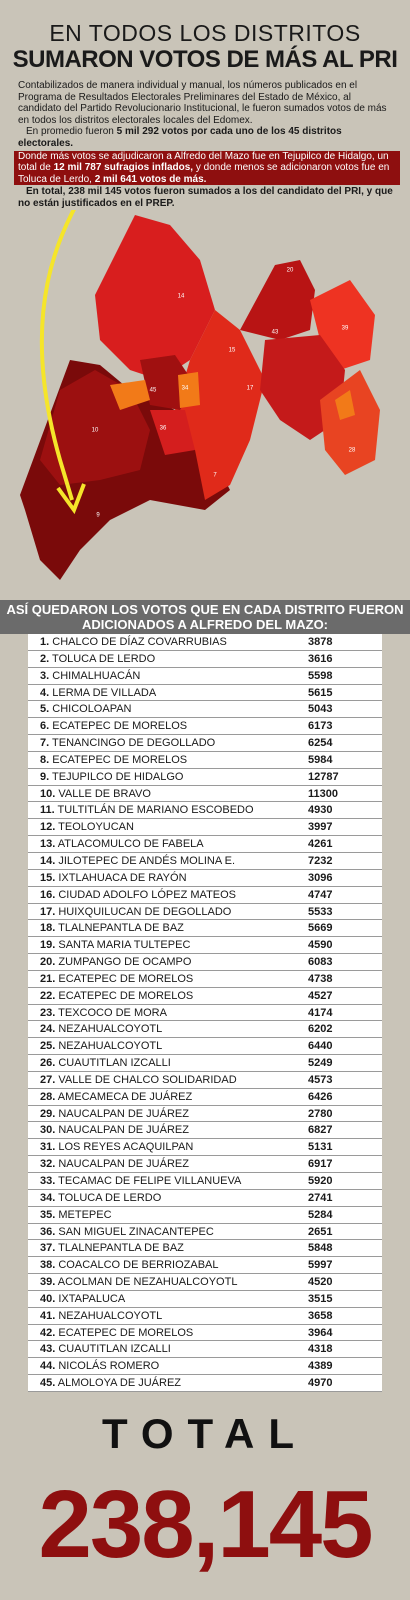  What do you see at coordinates (320, 1164) in the screenshot?
I see `vote-count: 6917` at bounding box center [320, 1164].